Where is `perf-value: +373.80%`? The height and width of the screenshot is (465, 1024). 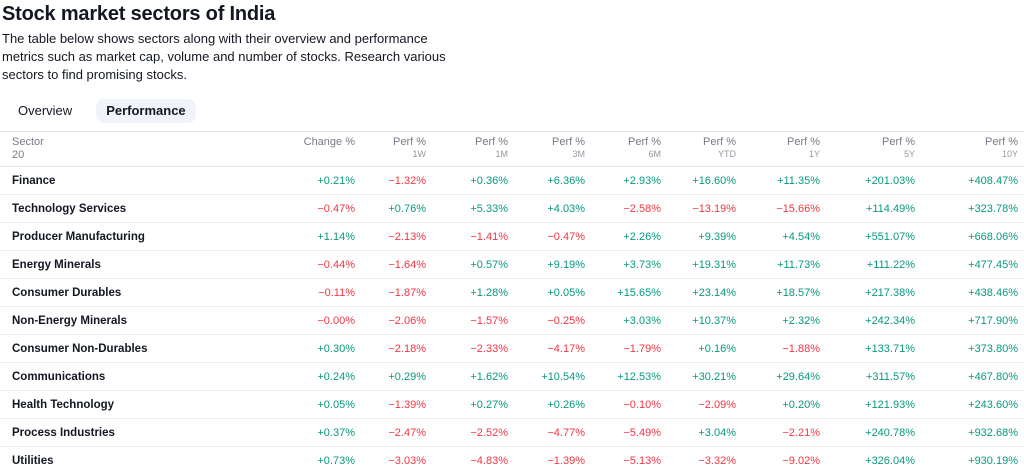
perf-value: +373.80% is located at coordinates (968, 348).